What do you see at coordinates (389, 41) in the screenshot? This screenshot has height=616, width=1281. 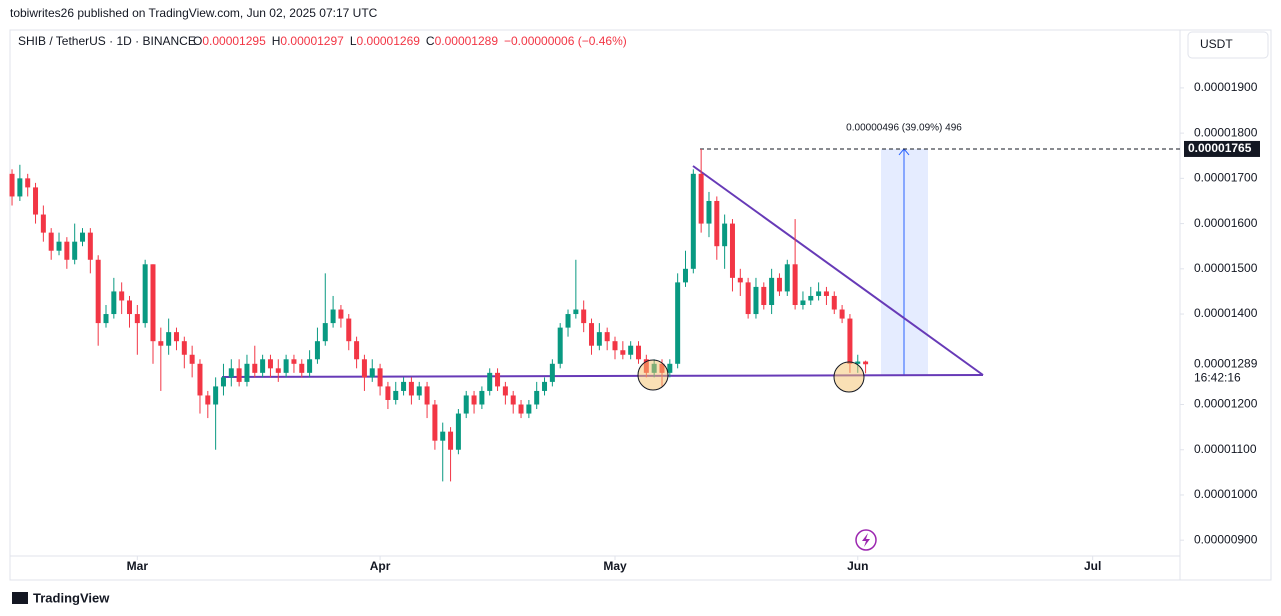 I see `ohlc-value: 0.00001269` at bounding box center [389, 41].